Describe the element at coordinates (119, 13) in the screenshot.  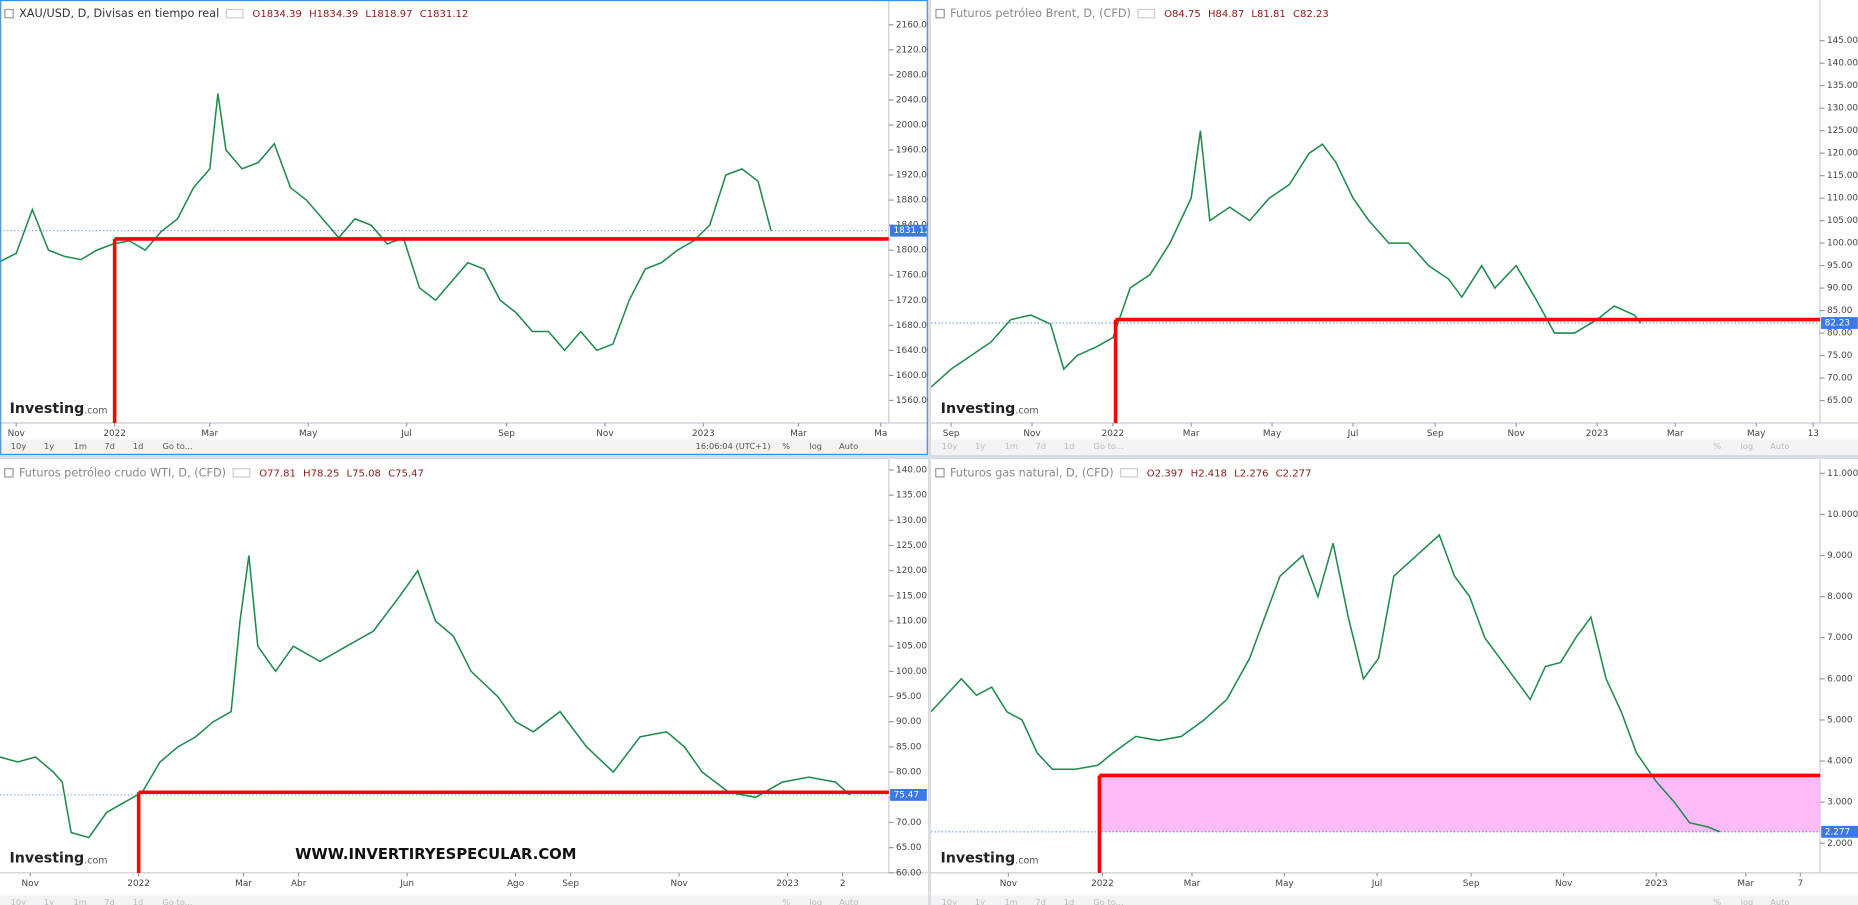
I see `chart-title: XAU/USD, D, Divisas en tiempo real` at that location.